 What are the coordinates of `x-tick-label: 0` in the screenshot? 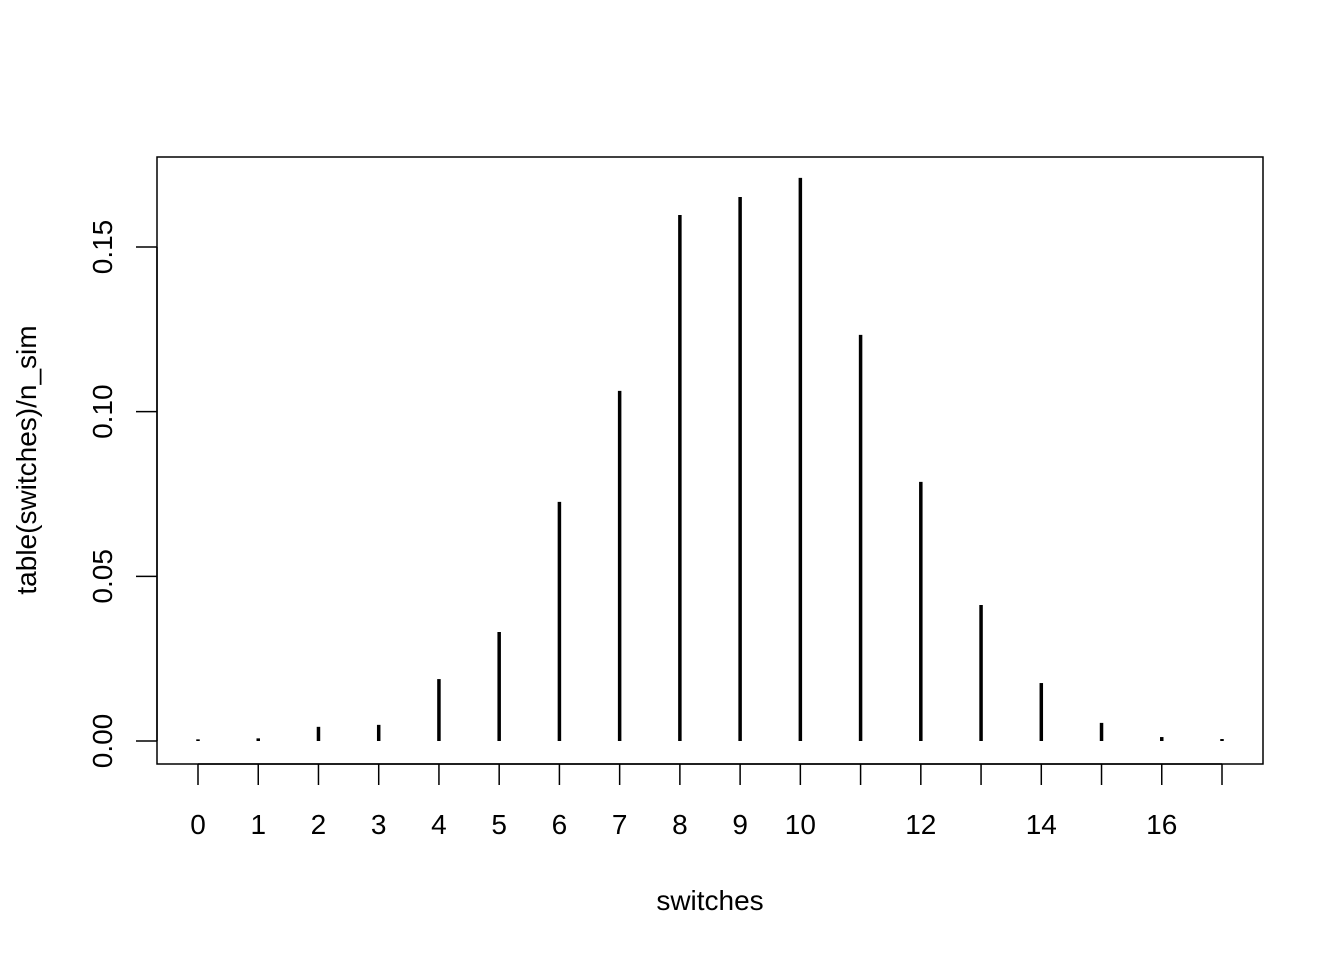 It's located at (198, 824).